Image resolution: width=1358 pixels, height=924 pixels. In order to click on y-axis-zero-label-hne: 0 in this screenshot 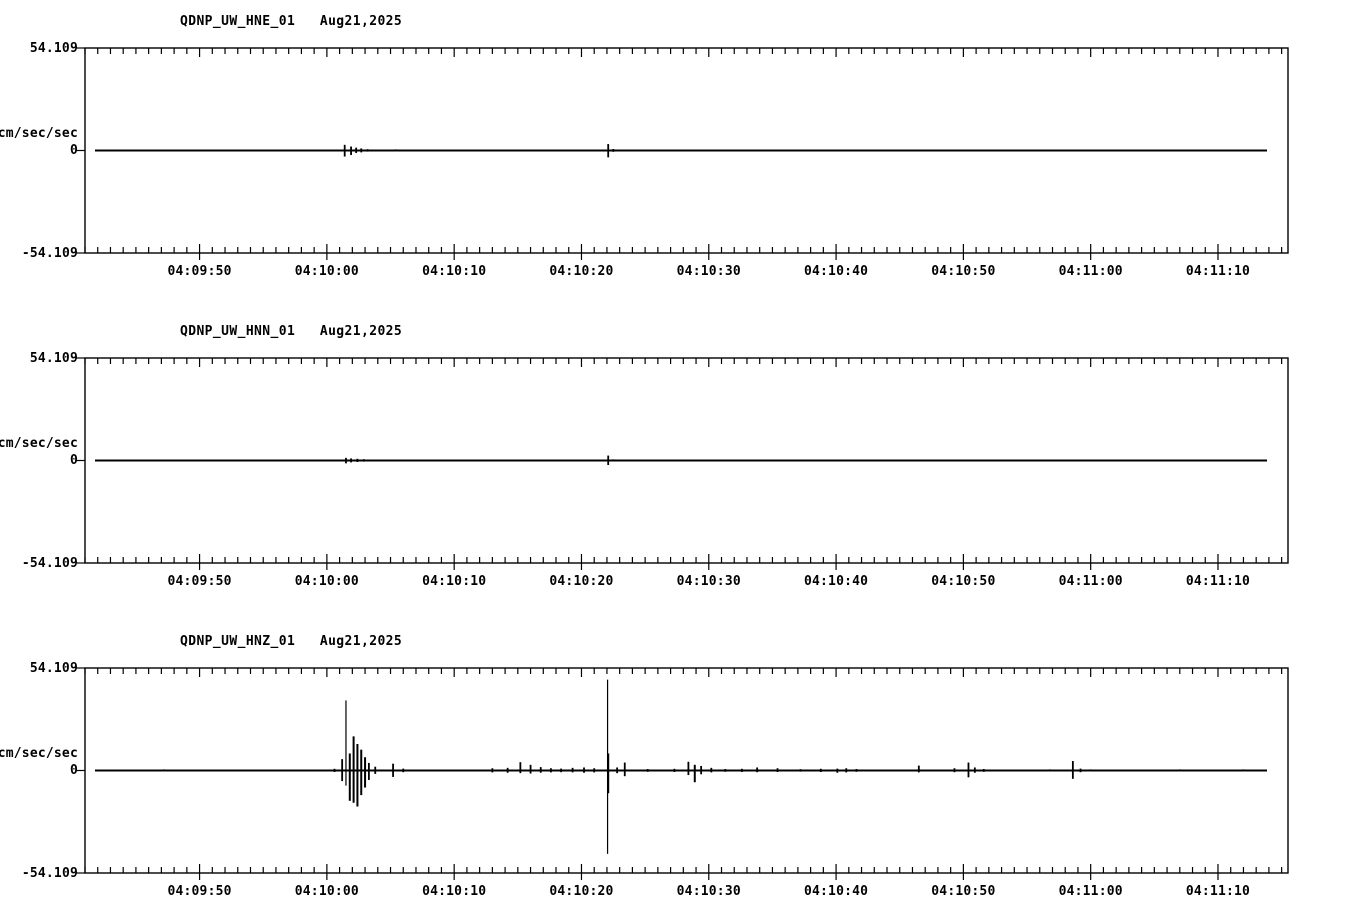, I will do `click(73, 150)`.